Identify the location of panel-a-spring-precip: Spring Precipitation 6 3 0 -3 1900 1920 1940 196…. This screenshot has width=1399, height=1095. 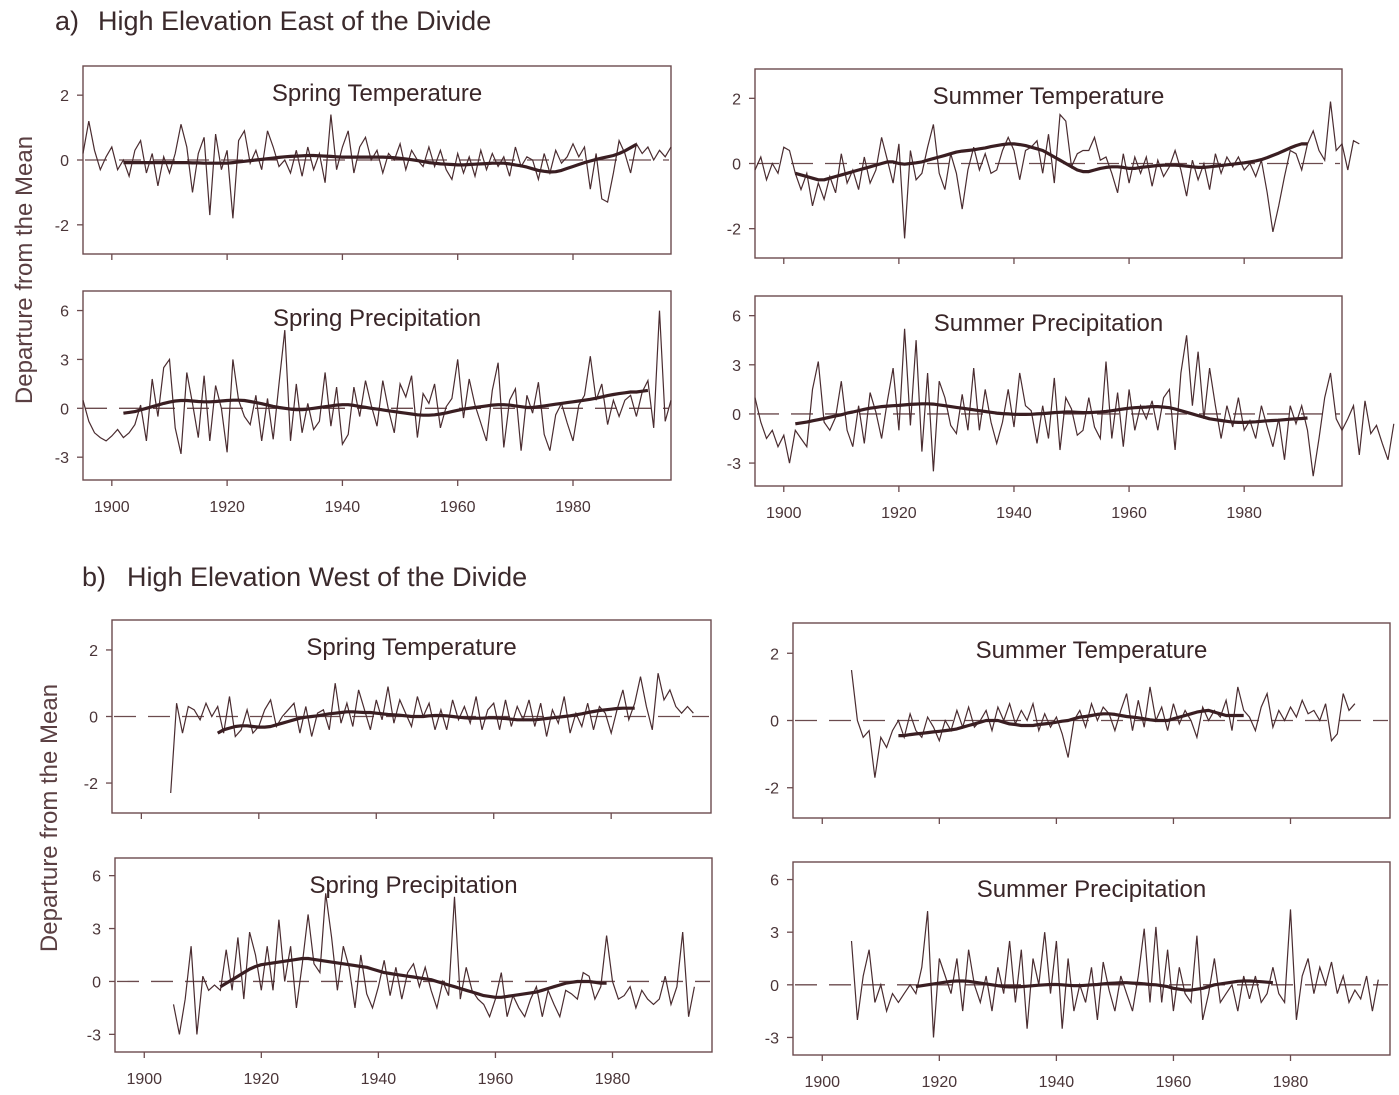
(363, 403).